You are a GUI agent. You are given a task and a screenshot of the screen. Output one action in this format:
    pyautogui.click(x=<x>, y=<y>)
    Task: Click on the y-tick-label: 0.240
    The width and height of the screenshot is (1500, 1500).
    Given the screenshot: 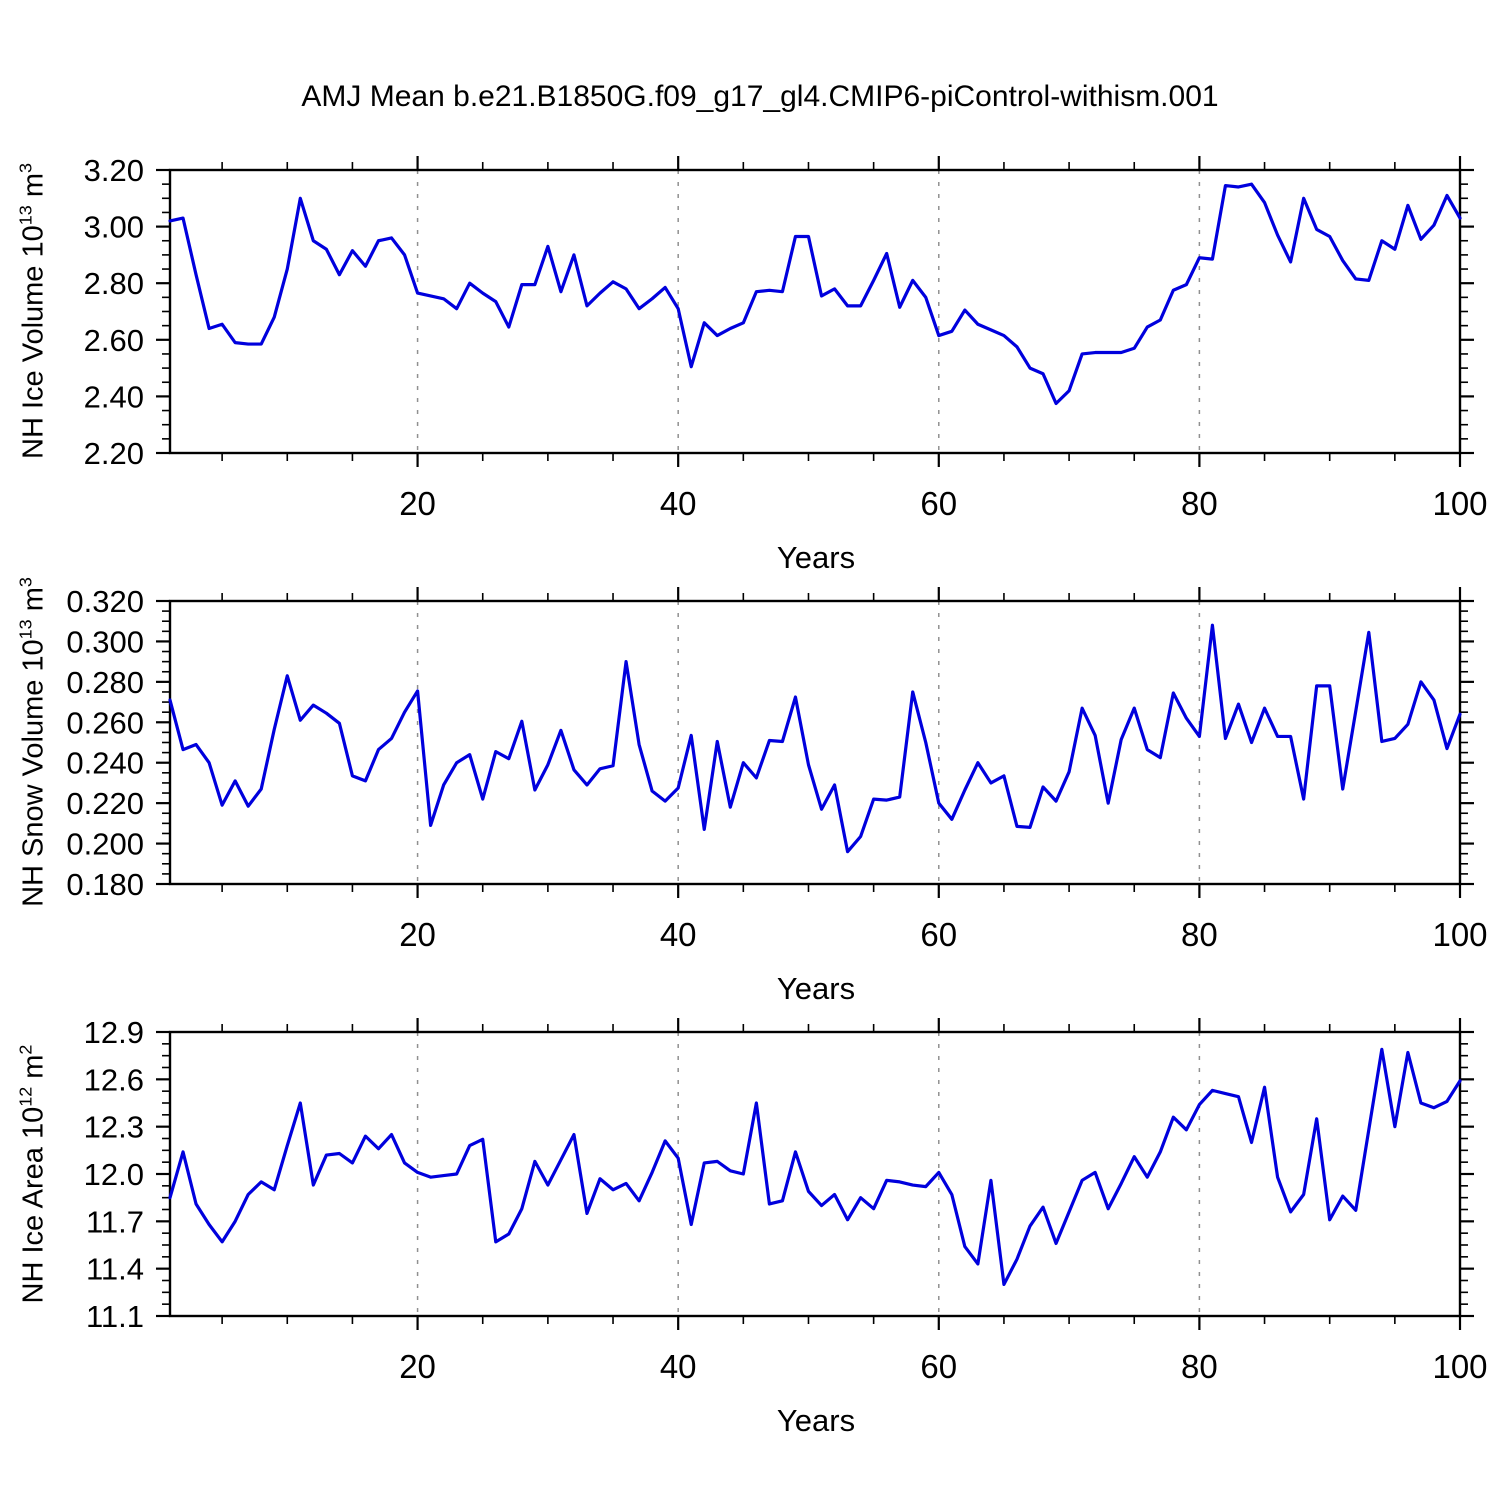 What is the action you would take?
    pyautogui.click(x=105, y=763)
    